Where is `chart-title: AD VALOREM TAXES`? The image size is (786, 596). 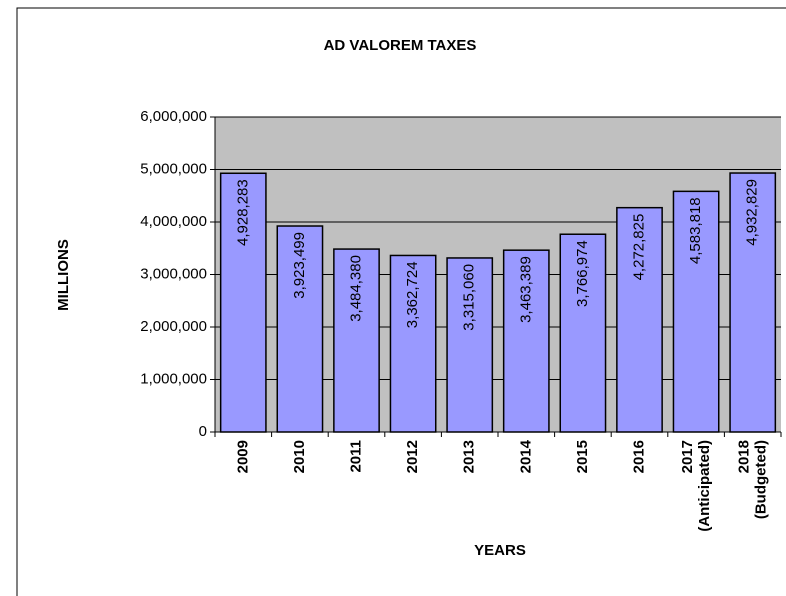
chart-title: AD VALOREM TAXES is located at coordinates (400, 45).